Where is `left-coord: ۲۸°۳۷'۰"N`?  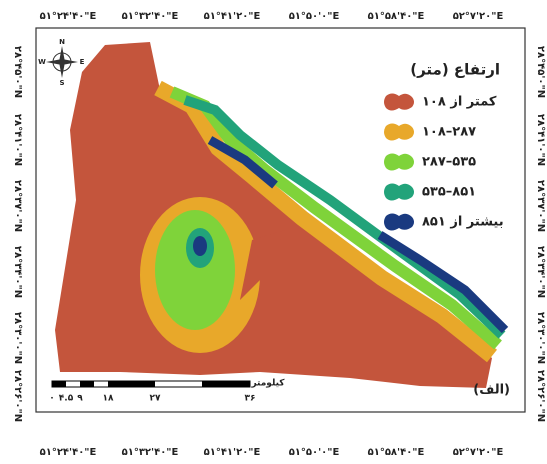
left-coord: ۲۸°۳۷'۰"N is located at coordinates (17, 206).